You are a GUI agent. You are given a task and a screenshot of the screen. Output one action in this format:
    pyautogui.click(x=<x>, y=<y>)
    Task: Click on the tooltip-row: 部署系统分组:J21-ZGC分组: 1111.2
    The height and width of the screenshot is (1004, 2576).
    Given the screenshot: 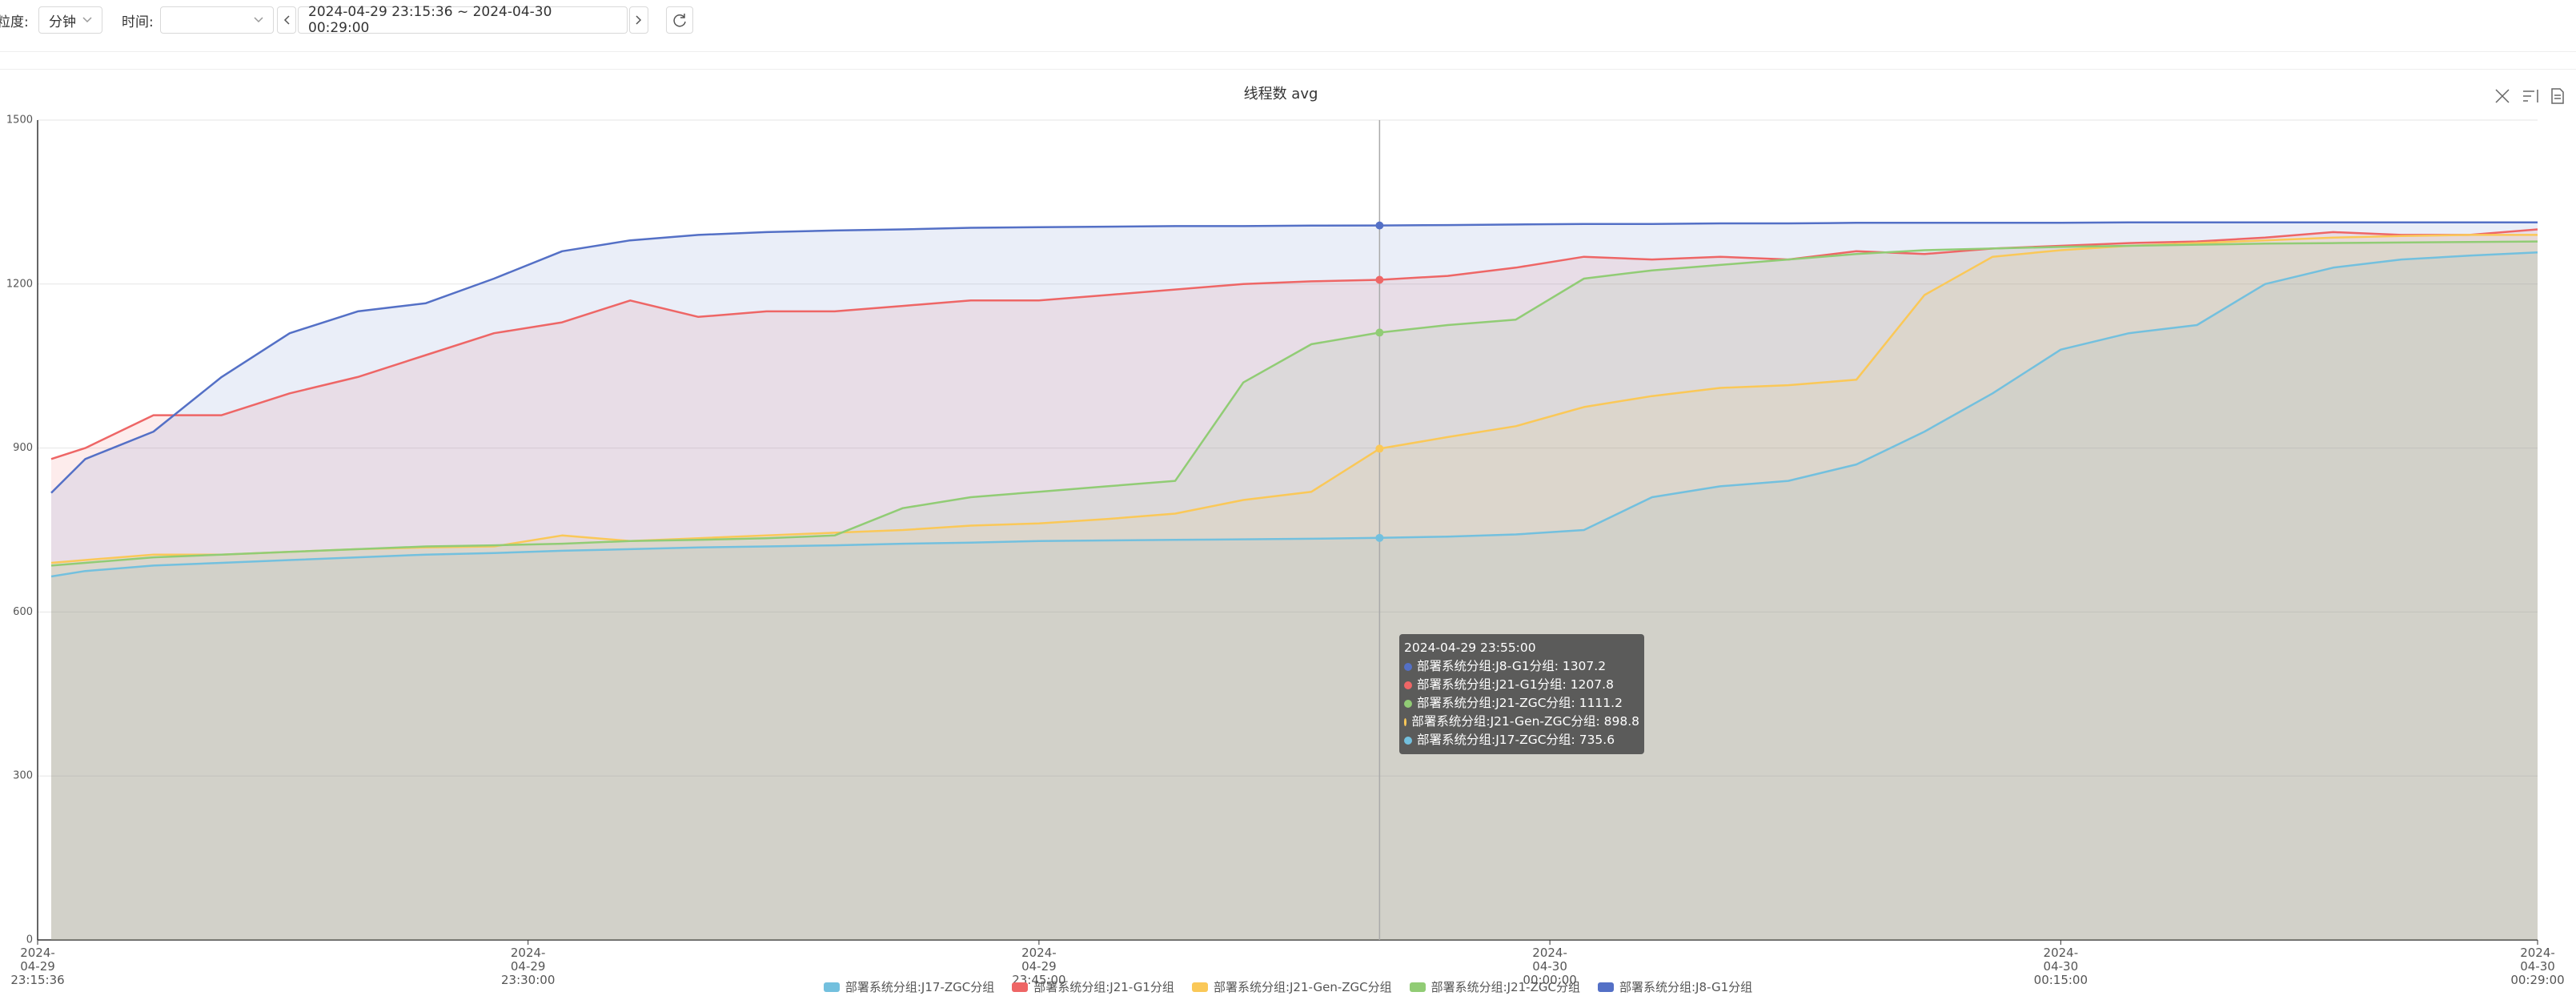 What is the action you would take?
    pyautogui.click(x=1521, y=703)
    